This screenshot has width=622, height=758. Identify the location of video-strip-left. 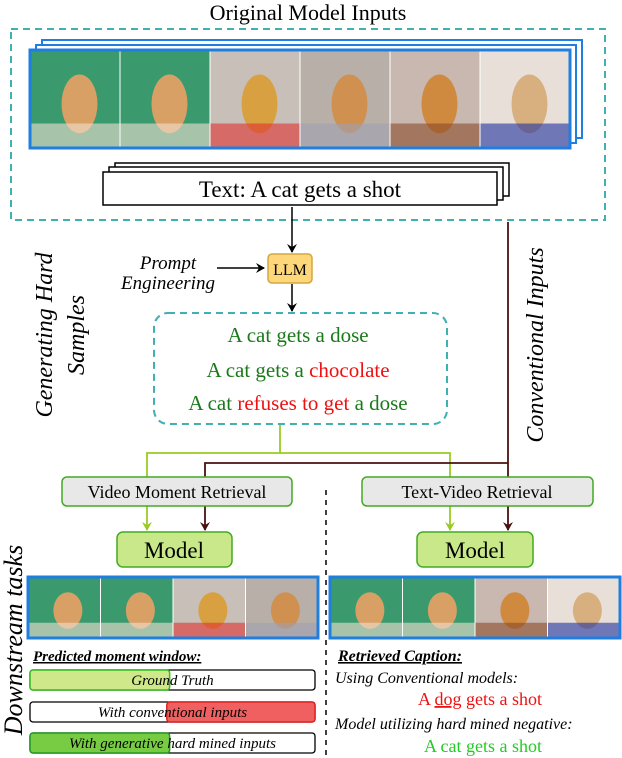
(172, 607).